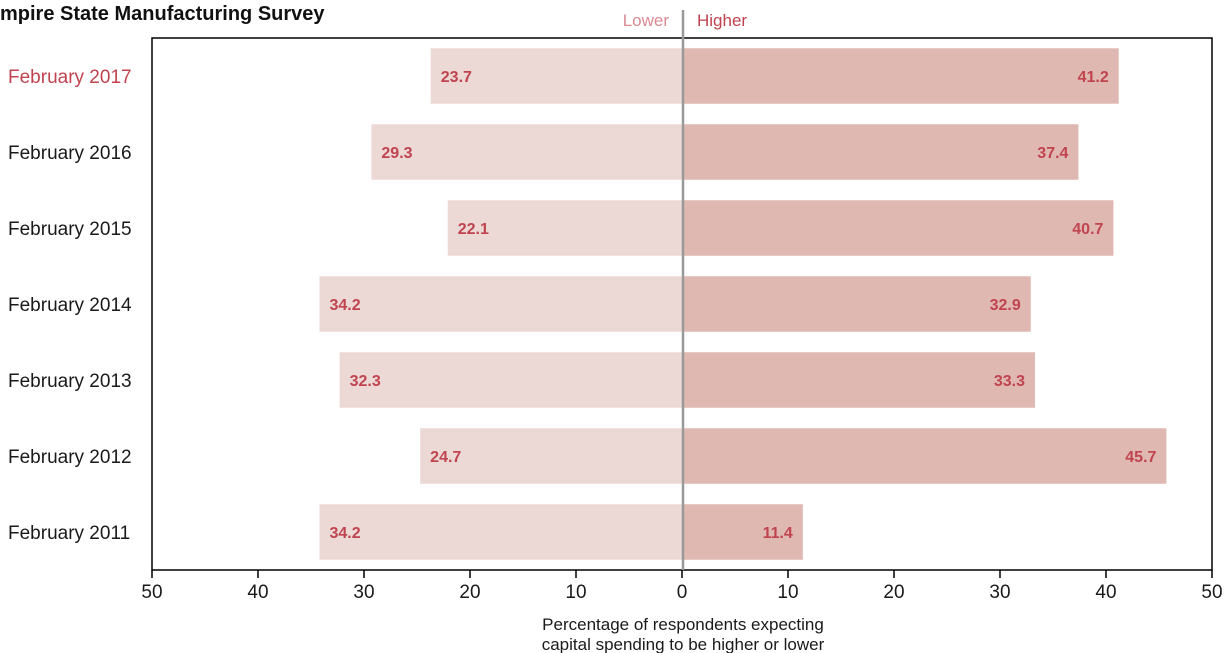  What do you see at coordinates (70, 153) in the screenshot?
I see `category-label: February 2016` at bounding box center [70, 153].